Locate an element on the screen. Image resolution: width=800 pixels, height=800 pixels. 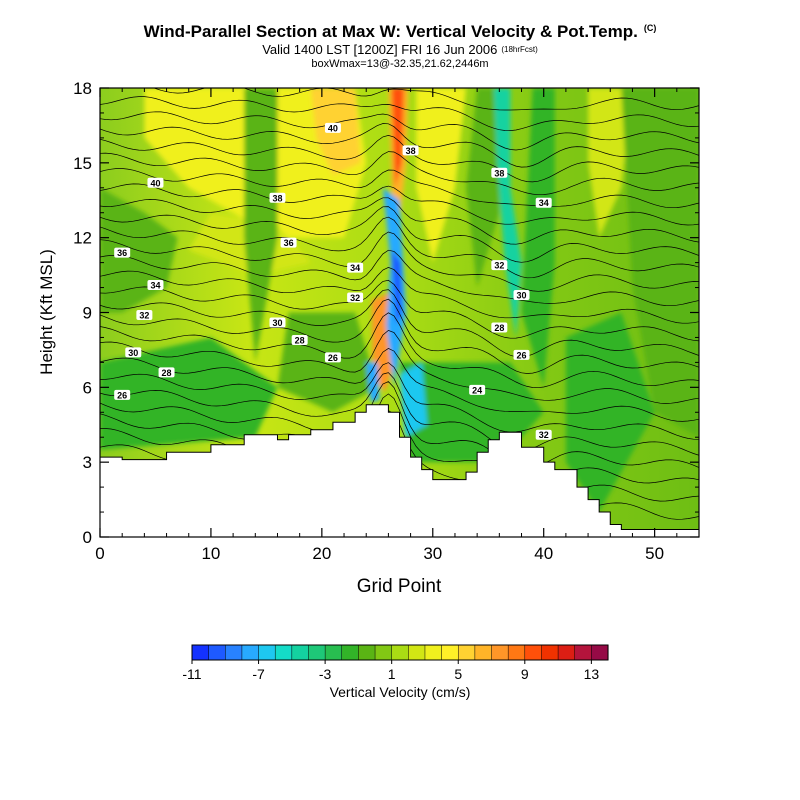
x-tick-label: 40 is located at coordinates (543, 553).